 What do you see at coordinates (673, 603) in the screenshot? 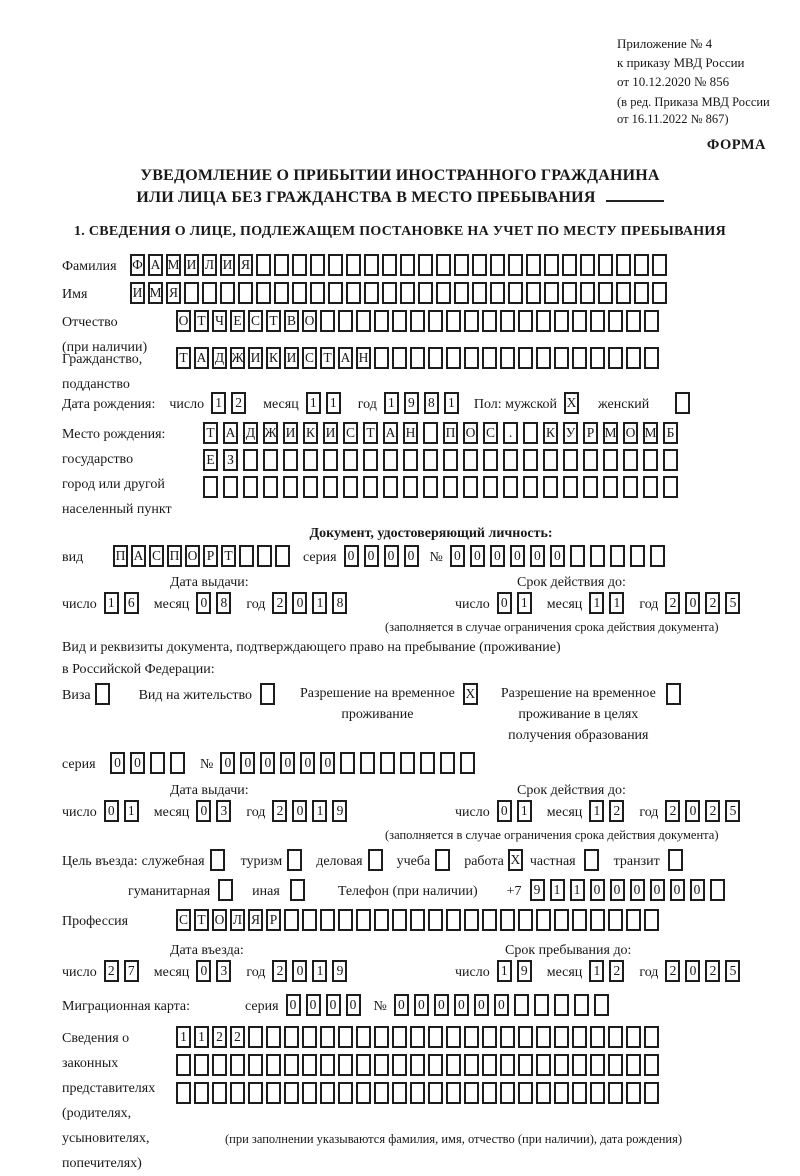
I see `doc-exp-year-field-cell: 2` at bounding box center [673, 603].